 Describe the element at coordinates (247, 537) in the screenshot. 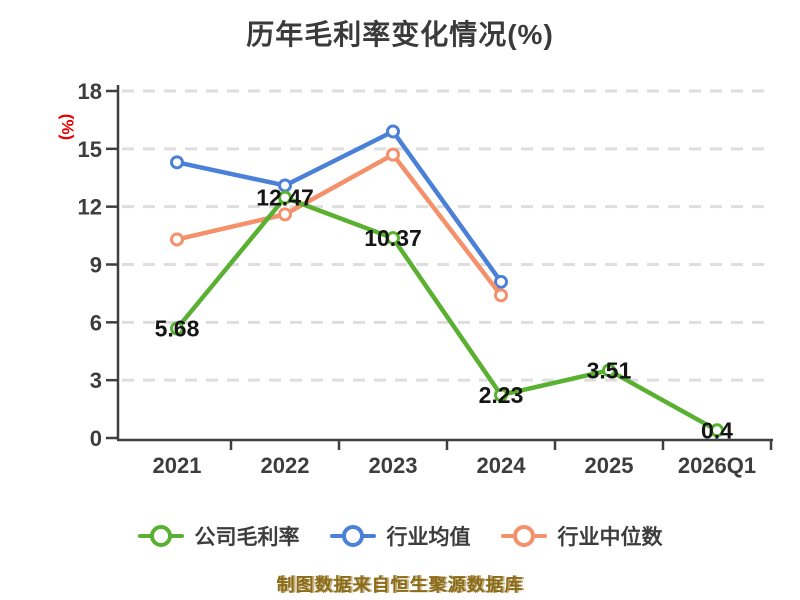

I see `legend-label: 公司毛利率` at that location.